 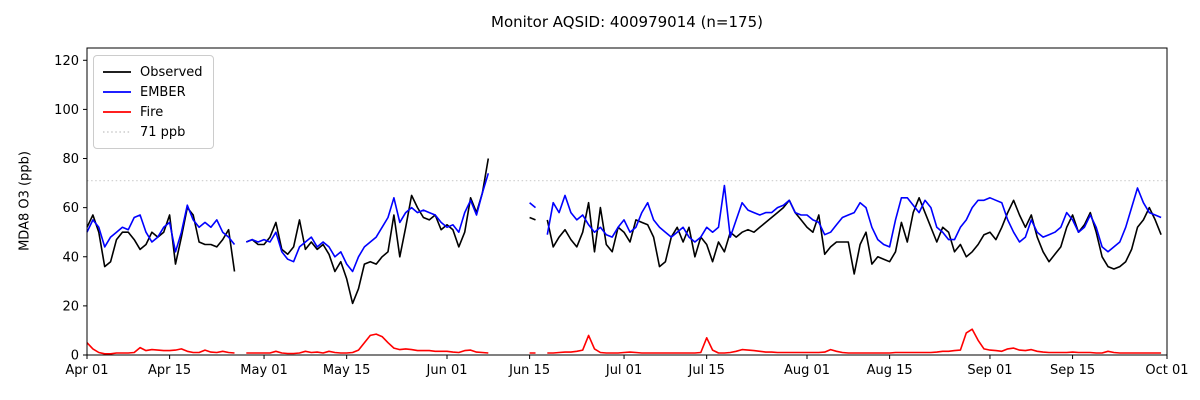 I want to click on y-tick-label: 120, so click(x=66, y=61).